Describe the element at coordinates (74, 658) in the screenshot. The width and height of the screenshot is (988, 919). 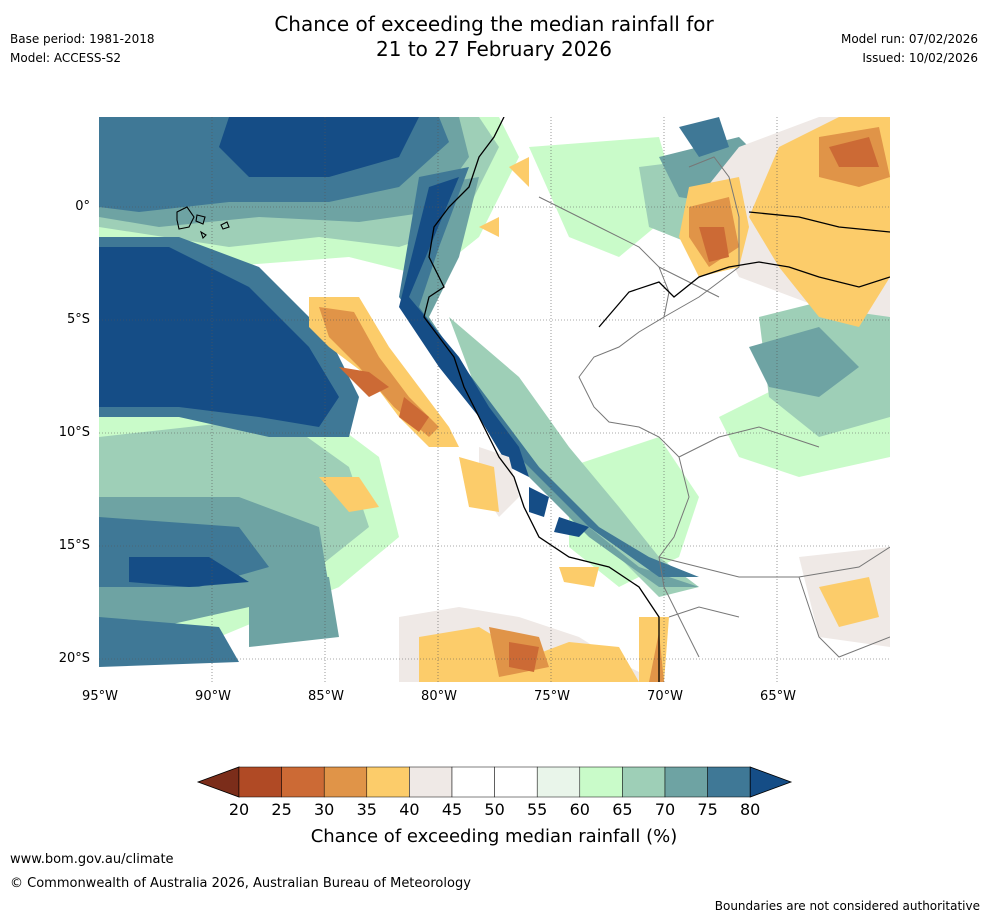
I see `lat-label-20s: 20°S` at that location.